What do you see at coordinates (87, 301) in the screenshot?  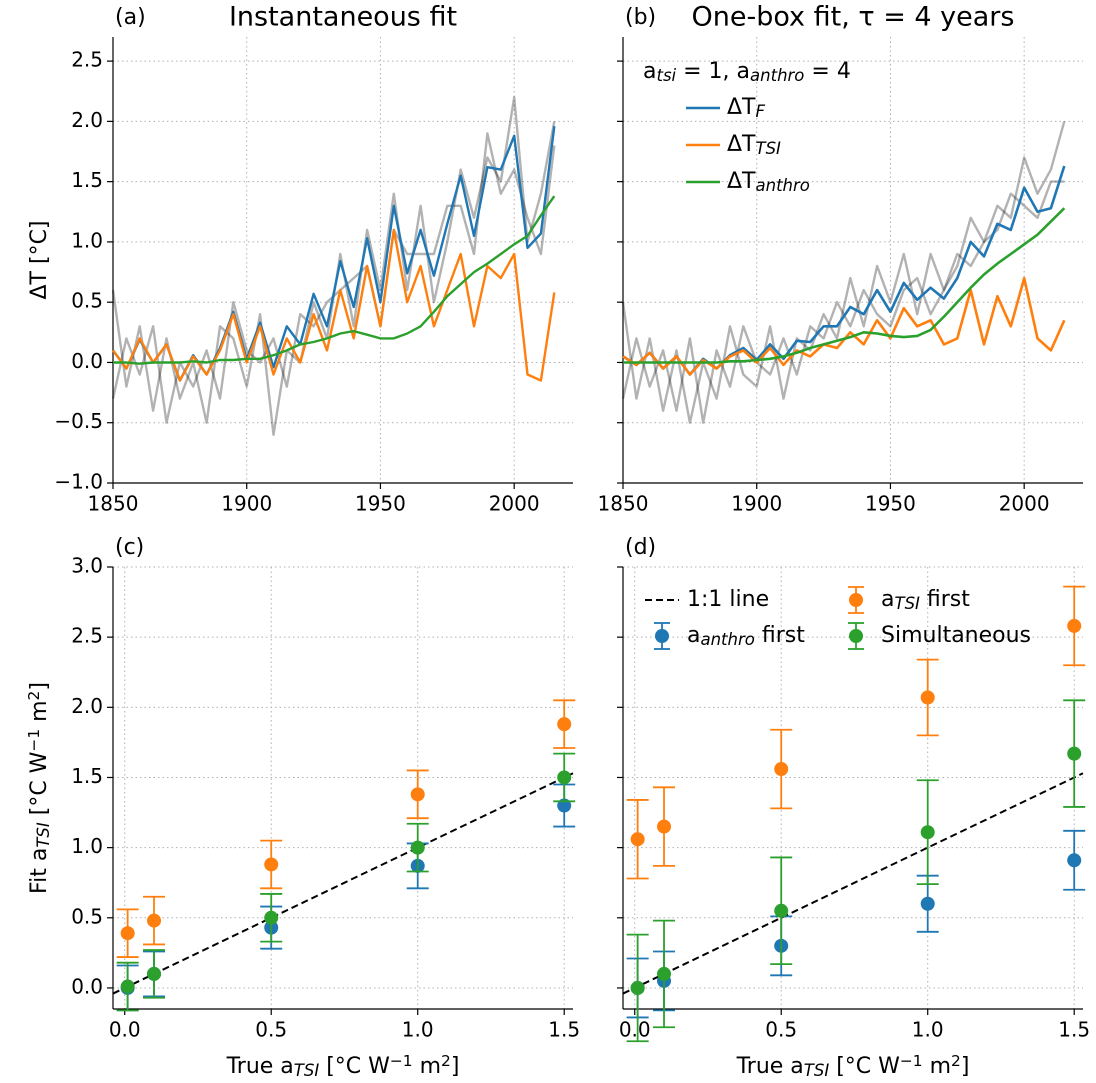 I see `y-tick-label: 0.5` at bounding box center [87, 301].